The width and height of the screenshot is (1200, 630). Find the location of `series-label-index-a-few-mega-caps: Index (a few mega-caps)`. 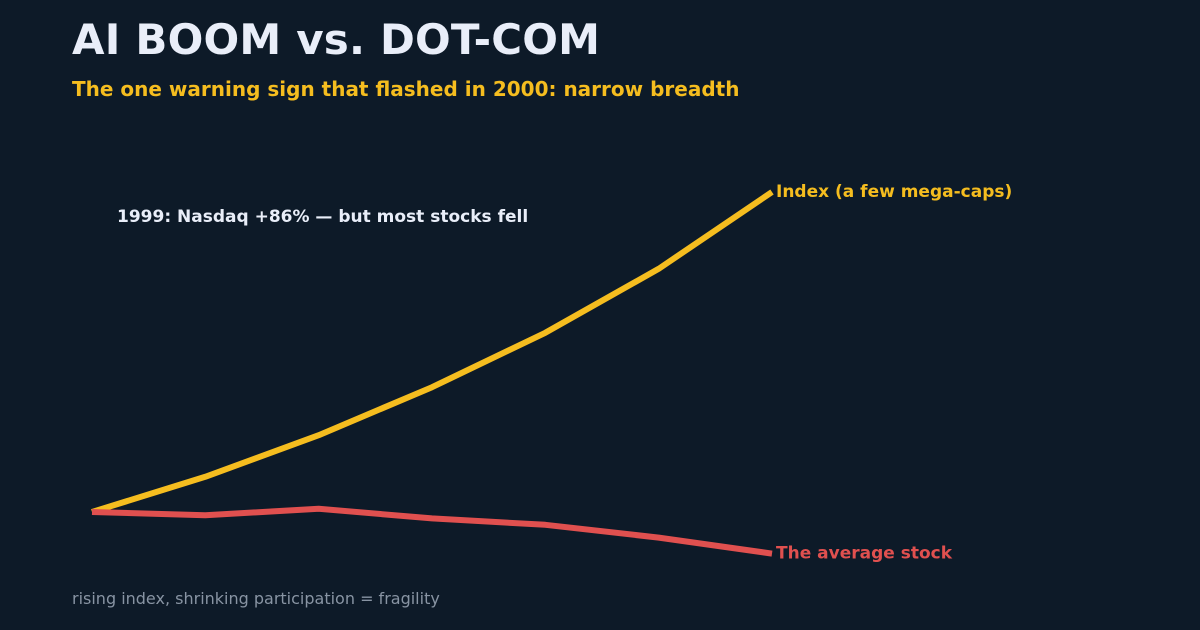

series-label-index-a-few-mega-caps: Index (a few mega-caps) is located at coordinates (894, 192).